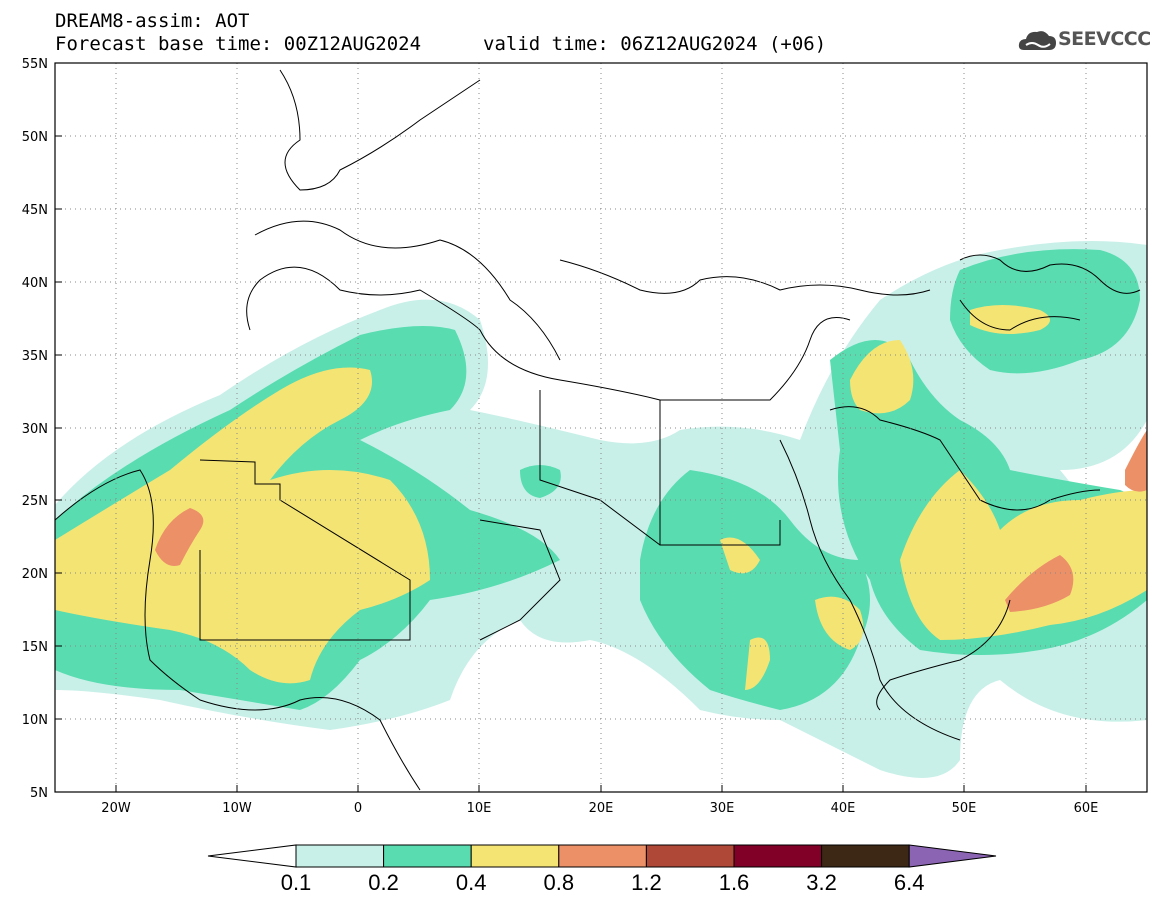 The height and width of the screenshot is (905, 1165). What do you see at coordinates (1037, 40) in the screenshot?
I see `cloud-icon` at bounding box center [1037, 40].